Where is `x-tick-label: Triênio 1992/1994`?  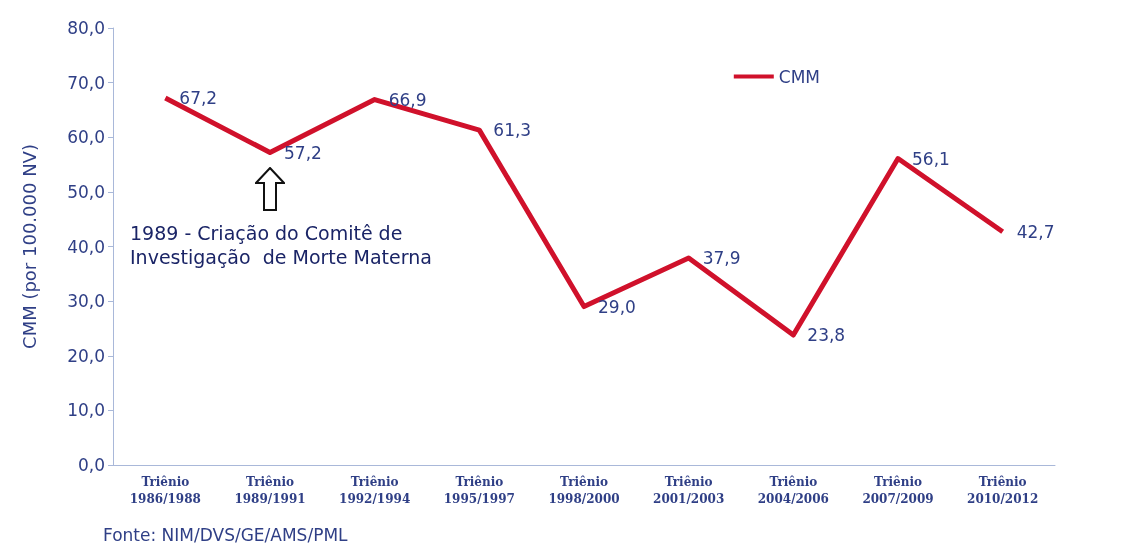
x-tick-label: Triênio 1992/1994 is located at coordinates (375, 490).